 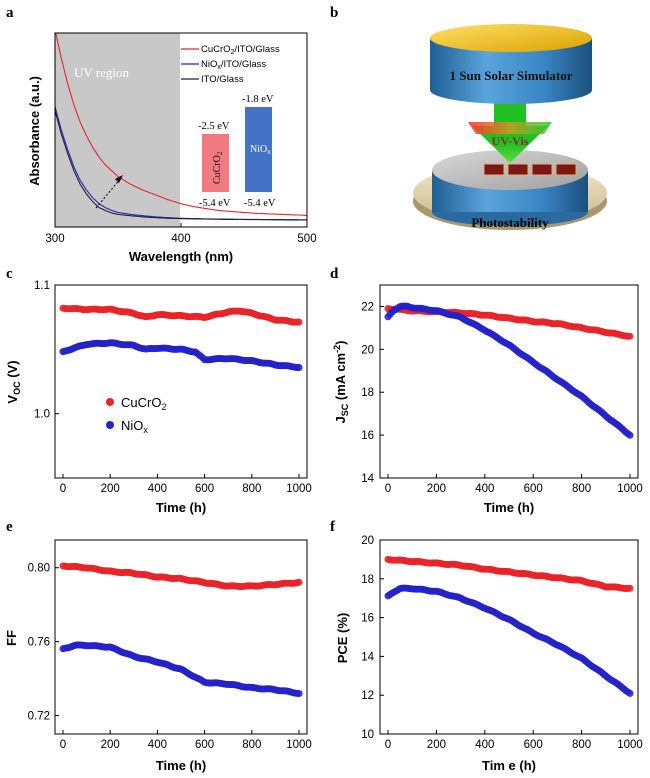 What do you see at coordinates (341, 382) in the screenshot?
I see `y-axis-label-d: JSC (mA cm-2)` at bounding box center [341, 382].